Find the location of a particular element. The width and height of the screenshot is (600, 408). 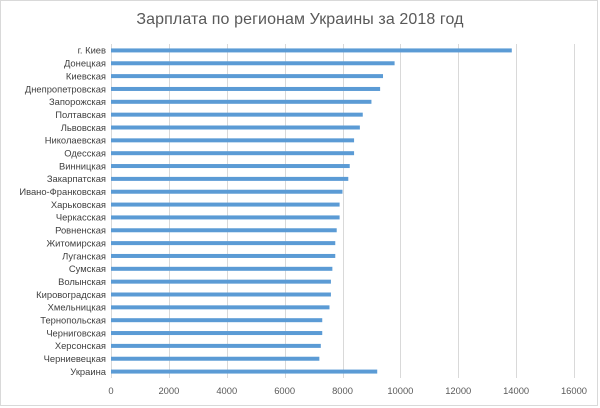

x-tick-label: 0 is located at coordinates (110, 390).